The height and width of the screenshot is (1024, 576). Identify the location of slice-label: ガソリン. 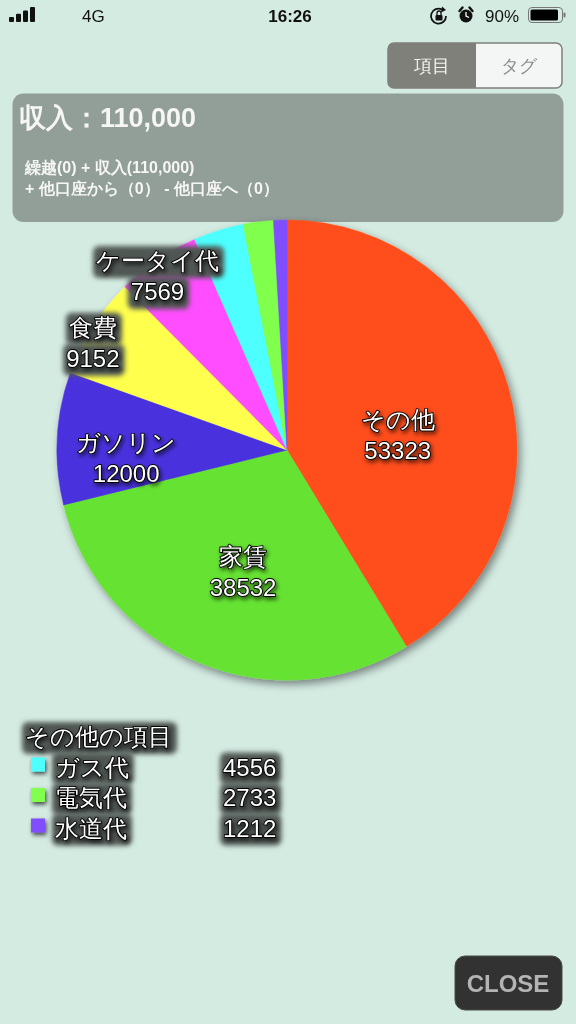
(126, 442).